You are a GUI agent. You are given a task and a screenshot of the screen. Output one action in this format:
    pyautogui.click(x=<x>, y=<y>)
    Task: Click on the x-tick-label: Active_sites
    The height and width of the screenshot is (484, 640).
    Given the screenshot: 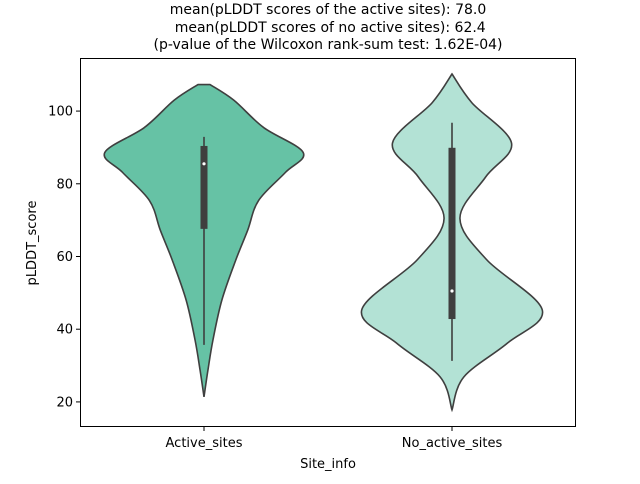 What is the action you would take?
    pyautogui.click(x=204, y=443)
    